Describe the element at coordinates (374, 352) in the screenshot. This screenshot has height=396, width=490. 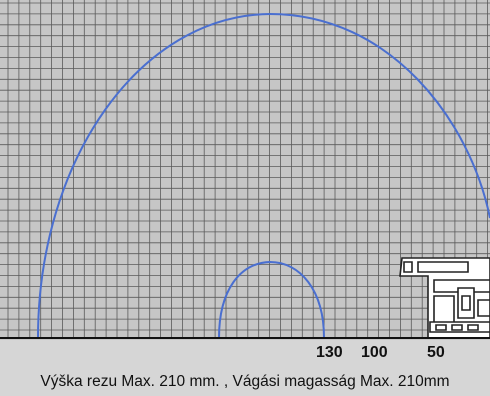
I see `scale-label-100: 100` at that location.